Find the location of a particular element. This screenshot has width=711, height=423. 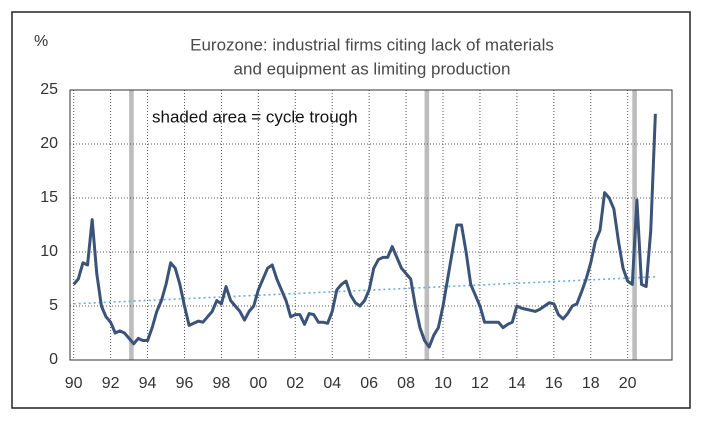

x-tick-label: 02 is located at coordinates (295, 383).